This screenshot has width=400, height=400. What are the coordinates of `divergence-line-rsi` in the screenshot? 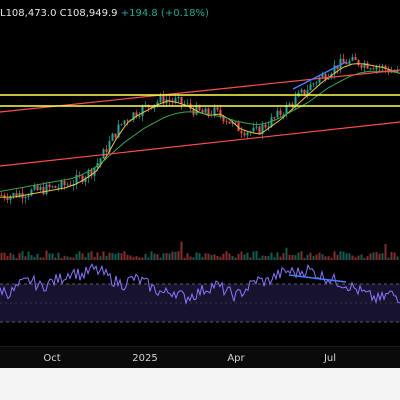 It's located at (317, 278).